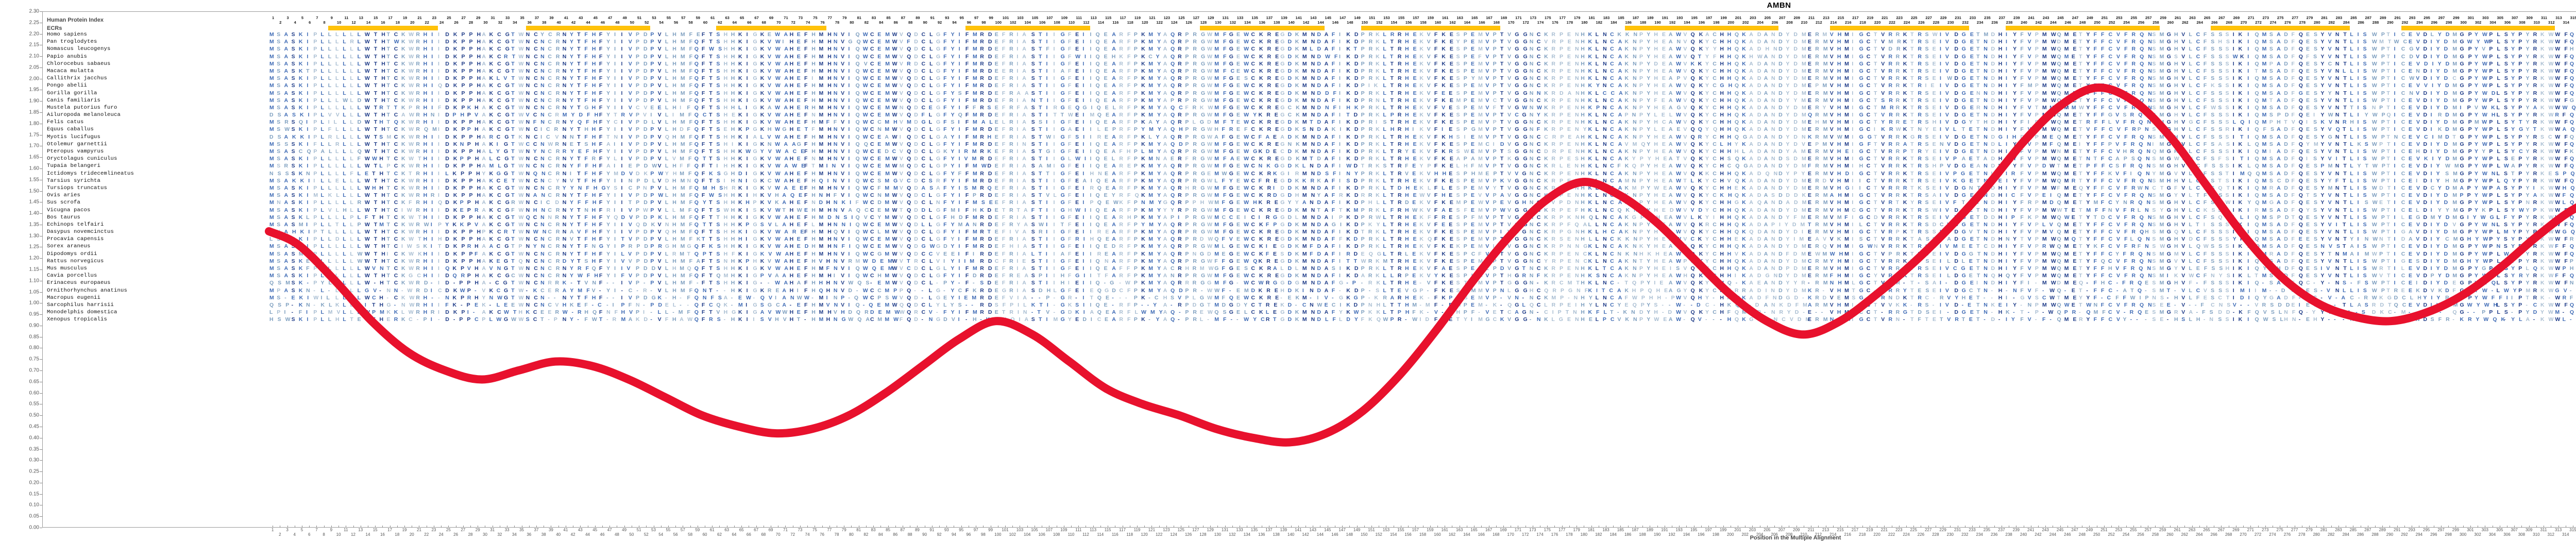 The height and width of the screenshot is (541, 2576). Describe the element at coordinates (2441, 49) in the screenshot. I see `sequence-segment: IYD` at that location.